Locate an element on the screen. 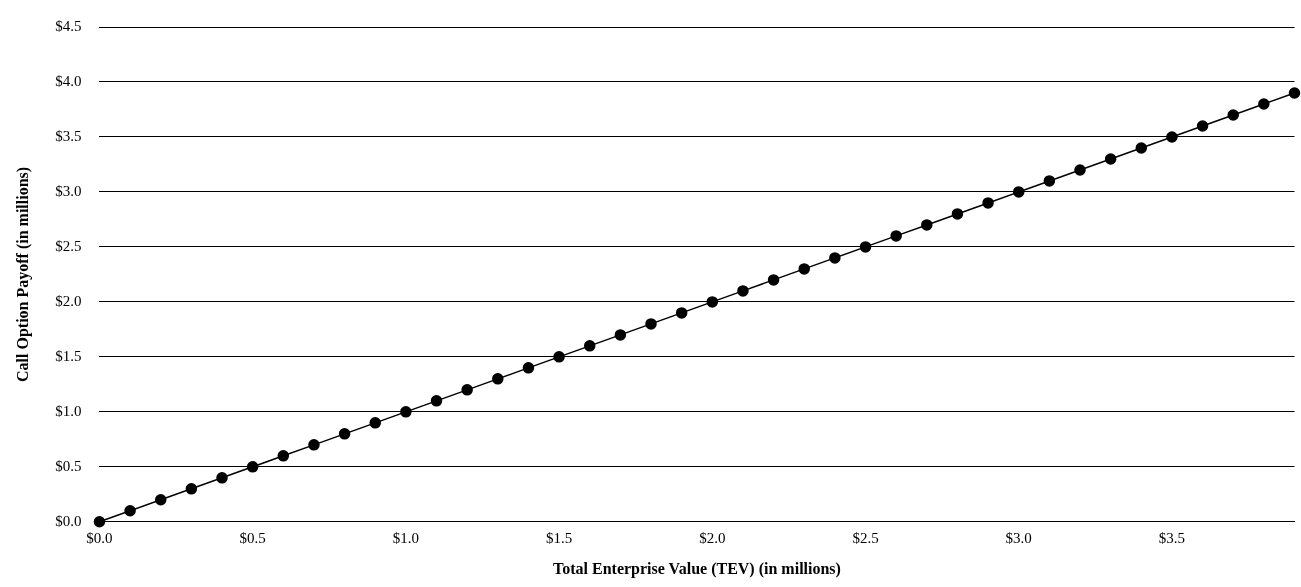  y-axis-title: Call Option Payoff (in millions) is located at coordinates (22, 274).